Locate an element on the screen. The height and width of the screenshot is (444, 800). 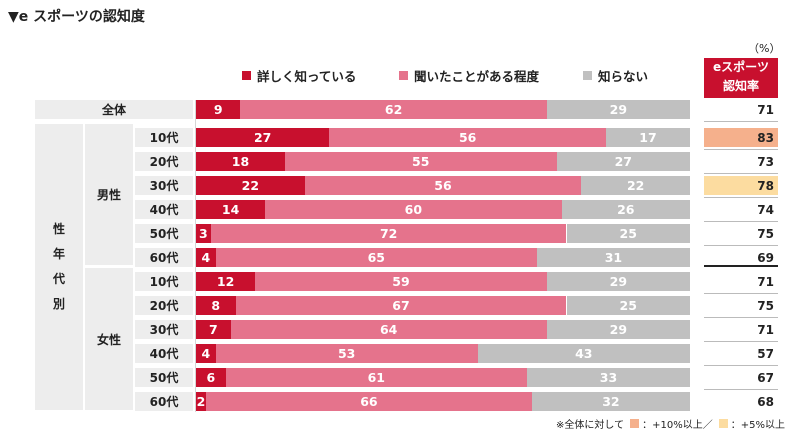
bar-segment-heard: 64 is located at coordinates (388, 329).